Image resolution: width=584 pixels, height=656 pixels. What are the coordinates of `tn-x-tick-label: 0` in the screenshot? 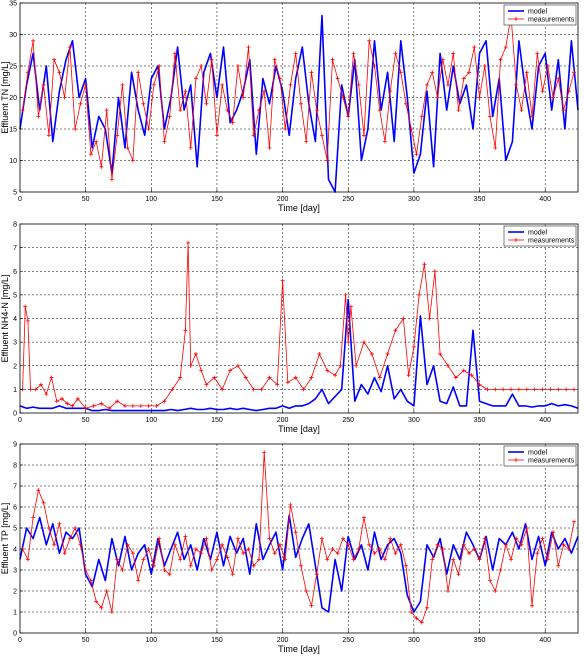 It's located at (20, 199).